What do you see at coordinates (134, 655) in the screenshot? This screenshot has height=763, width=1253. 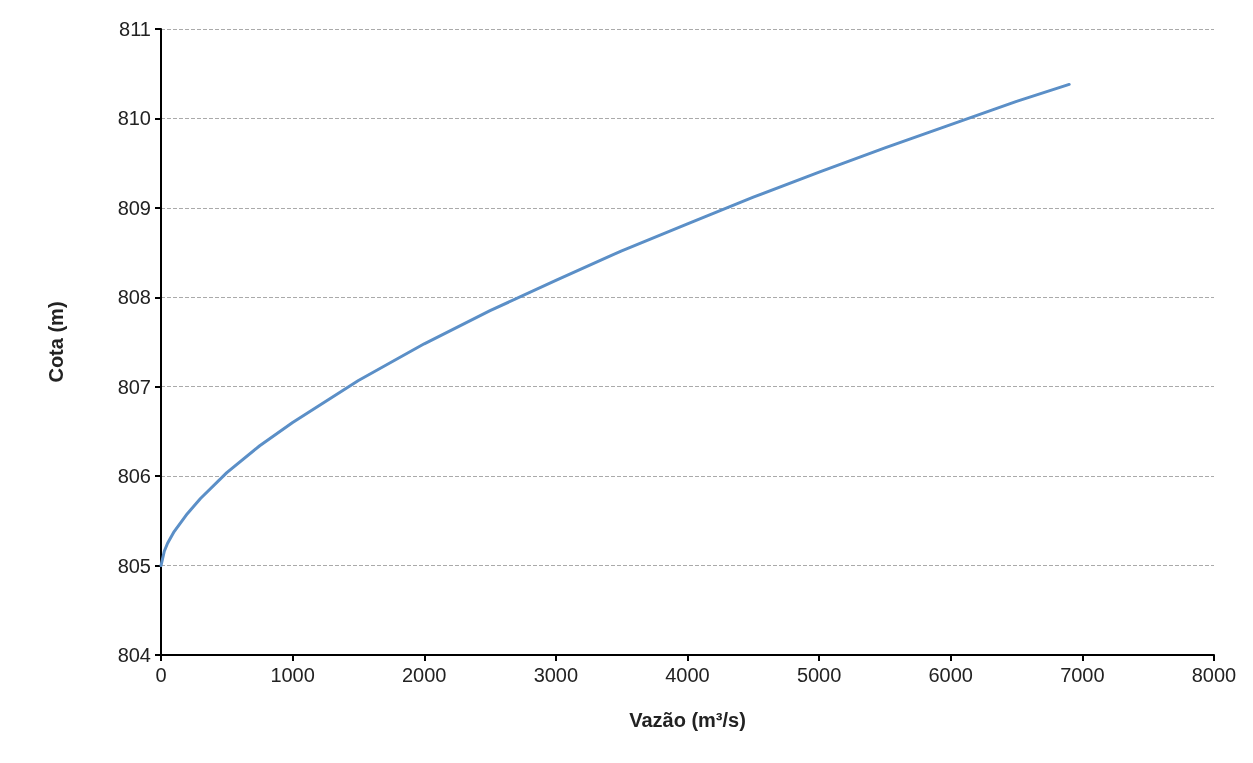 I see `y-tick-label: 804` at bounding box center [134, 655].